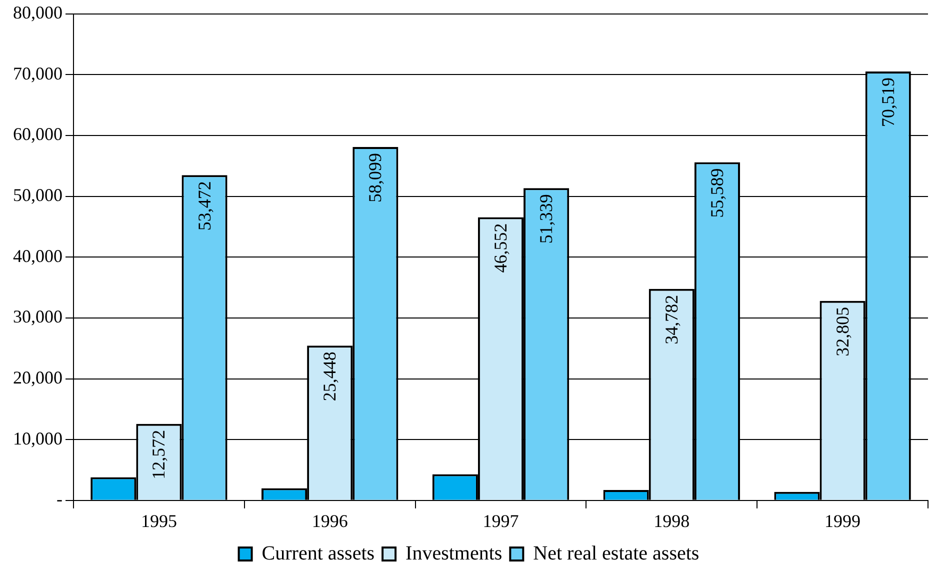 This screenshot has width=936, height=578. I want to click on x-tick-label: 1997, so click(500, 520).